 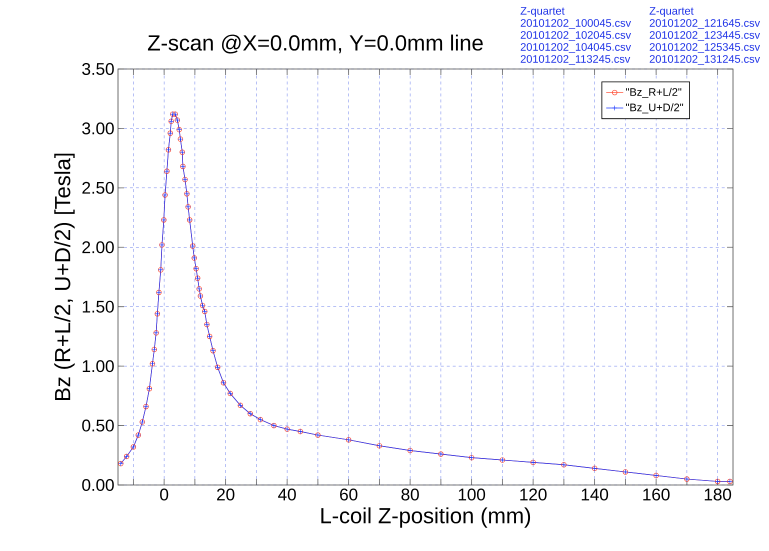 What do you see at coordinates (576, 24) in the screenshot?
I see `text: 20101202_100045.csv` at bounding box center [576, 24].